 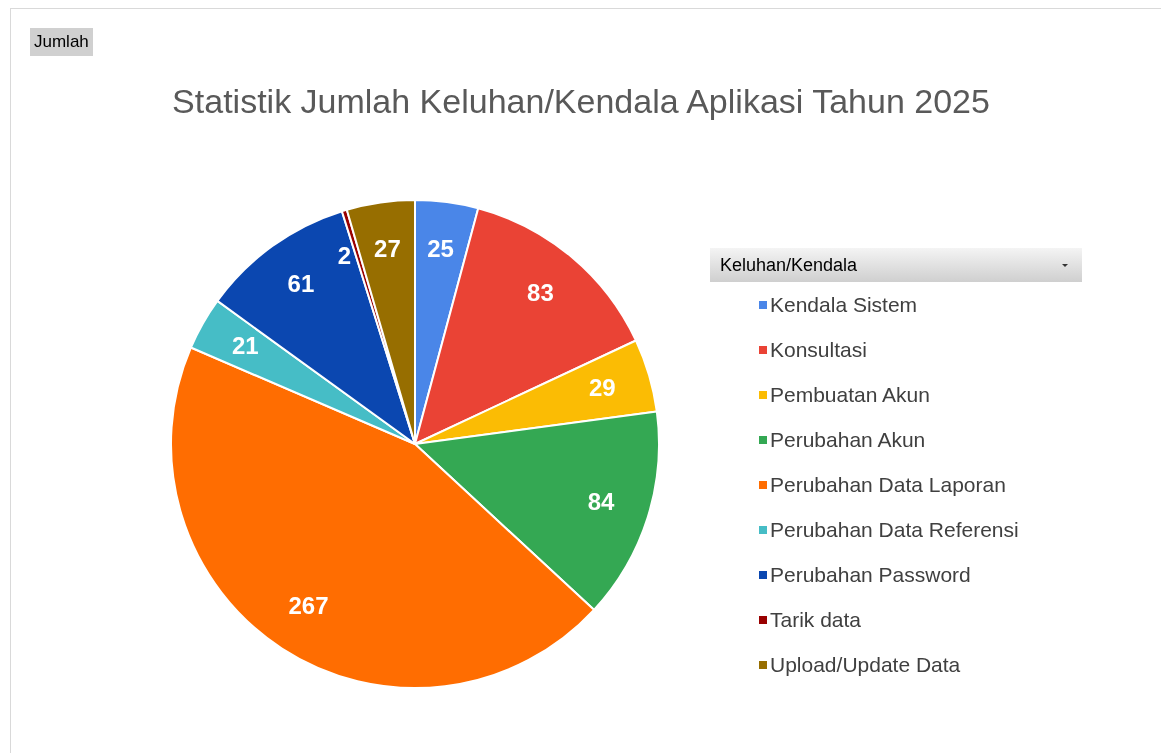 I want to click on legend-label: Kendala Sistem, so click(x=844, y=304).